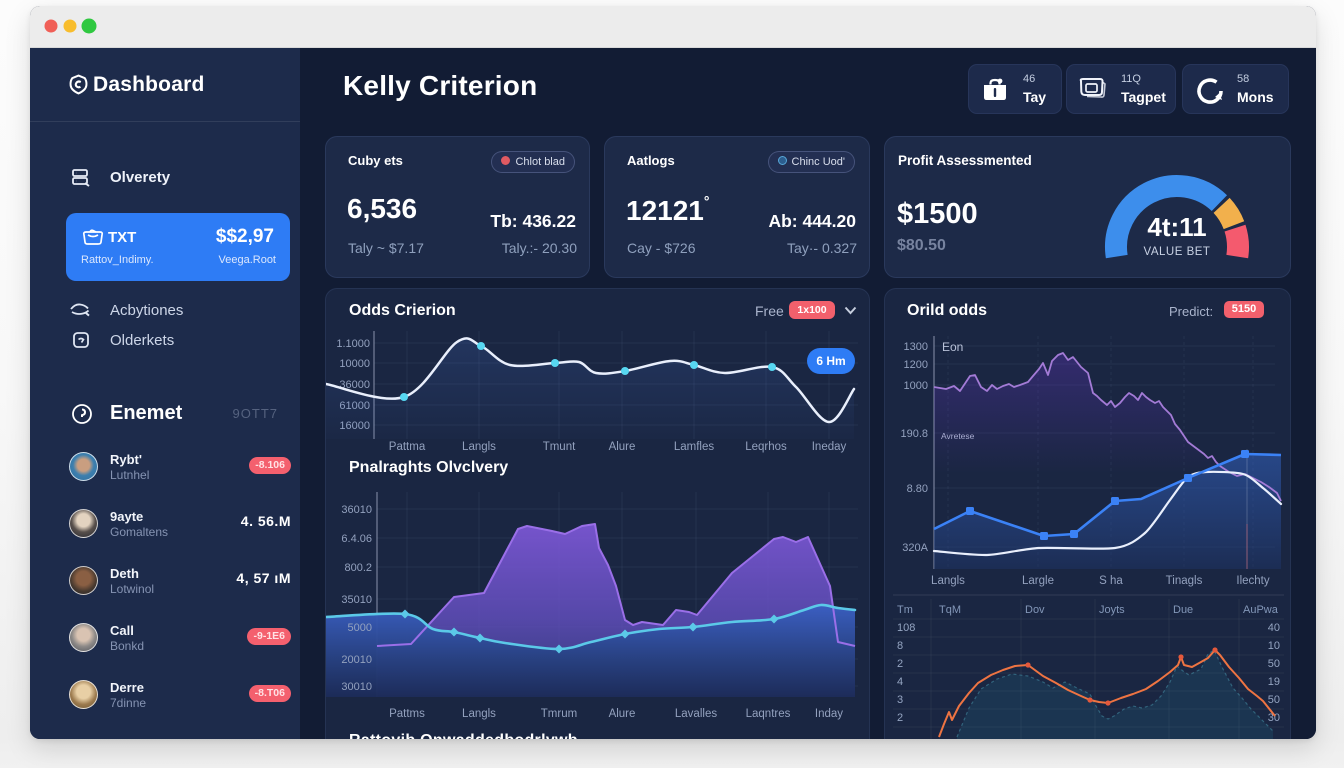 The image size is (1344, 768). Describe the element at coordinates (1274, 682) in the screenshot. I see `svg-text: 19` at that location.